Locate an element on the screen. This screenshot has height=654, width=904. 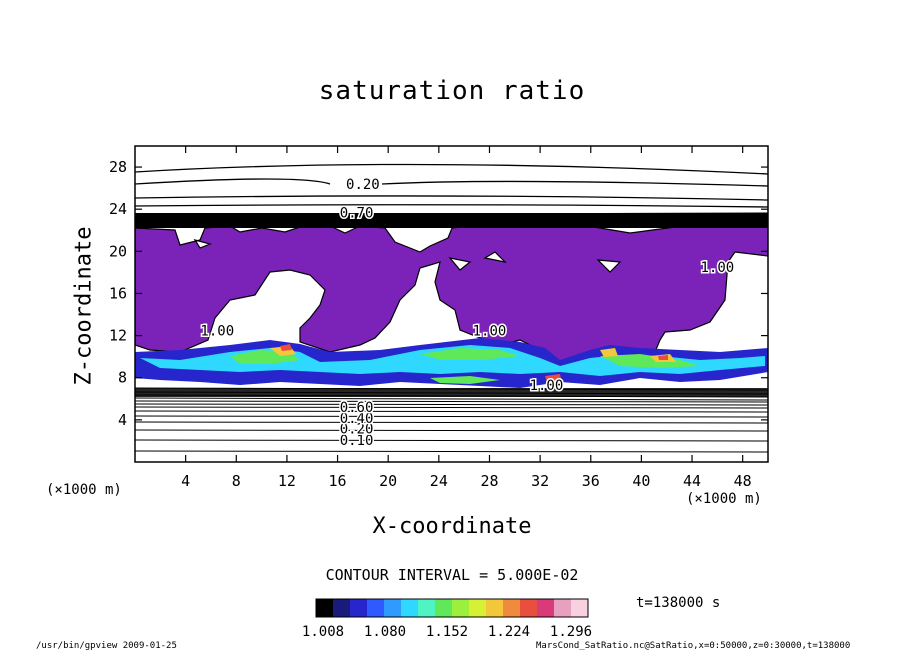
x-axis-label: X-coordinate is located at coordinates (452, 526).